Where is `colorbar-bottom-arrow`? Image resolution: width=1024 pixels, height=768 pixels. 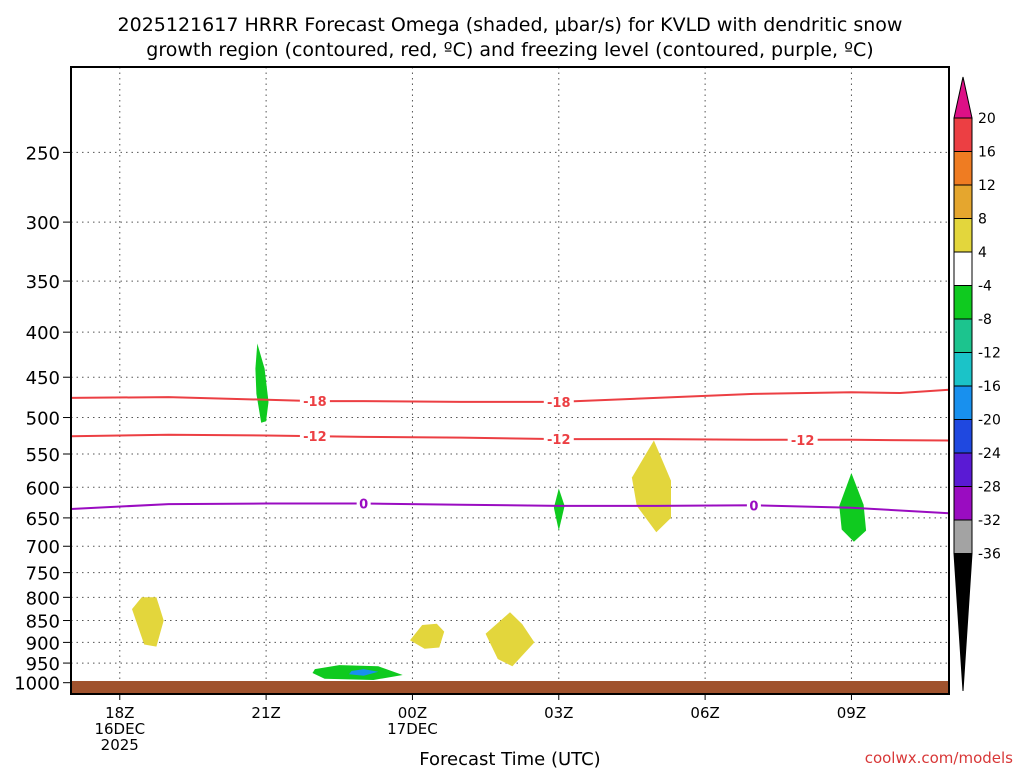
colorbar-bottom-arrow is located at coordinates (963, 622).